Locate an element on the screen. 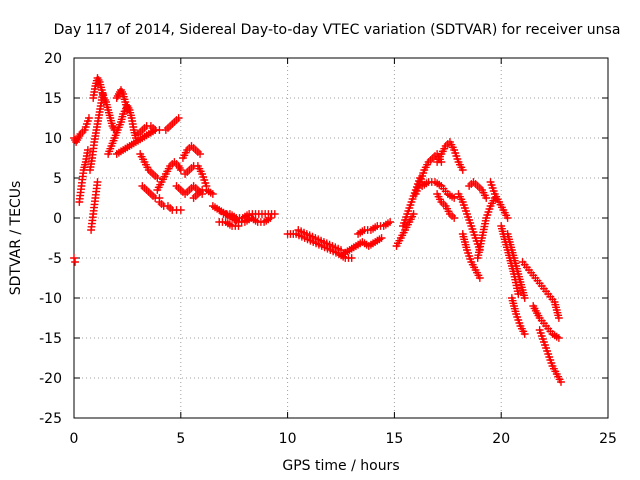  y-tick-label: -10 is located at coordinates (50, 299).